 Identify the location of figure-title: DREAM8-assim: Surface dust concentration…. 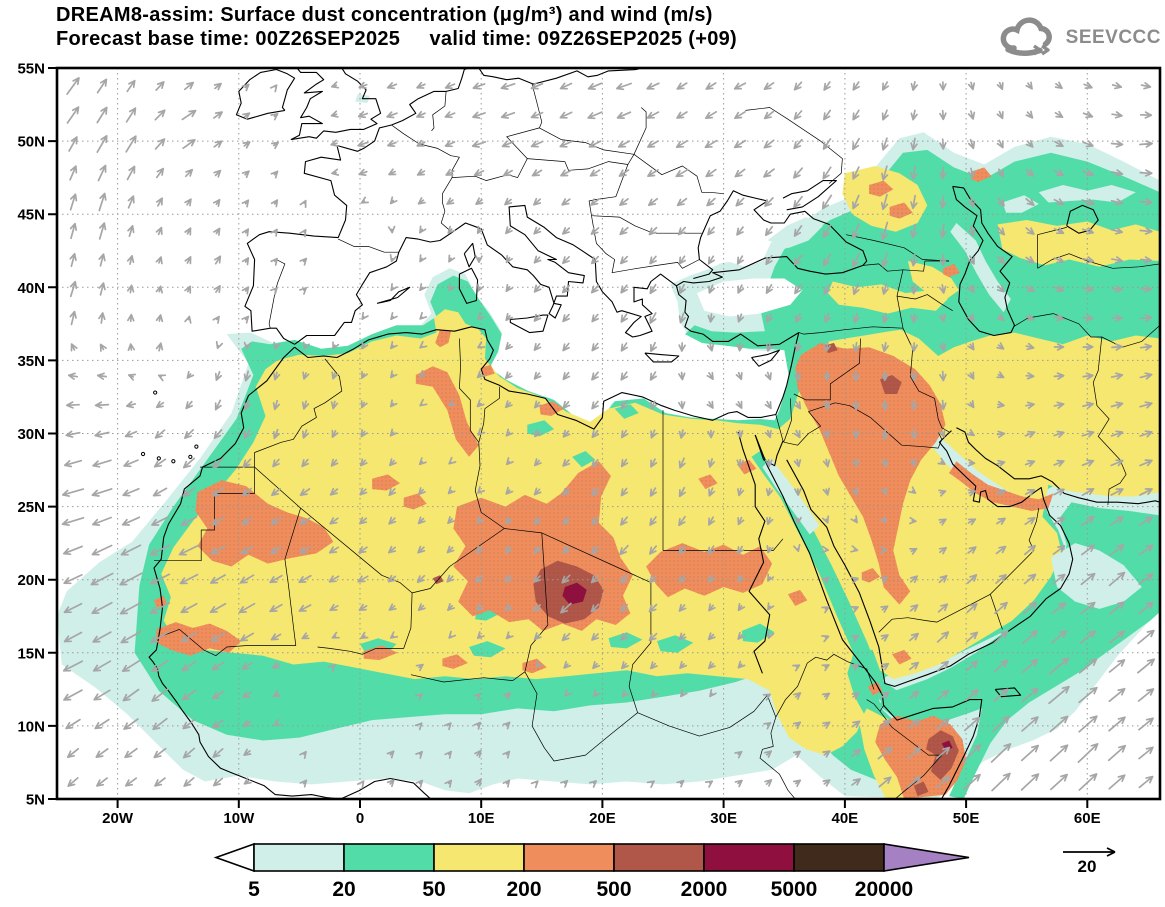
(384, 15).